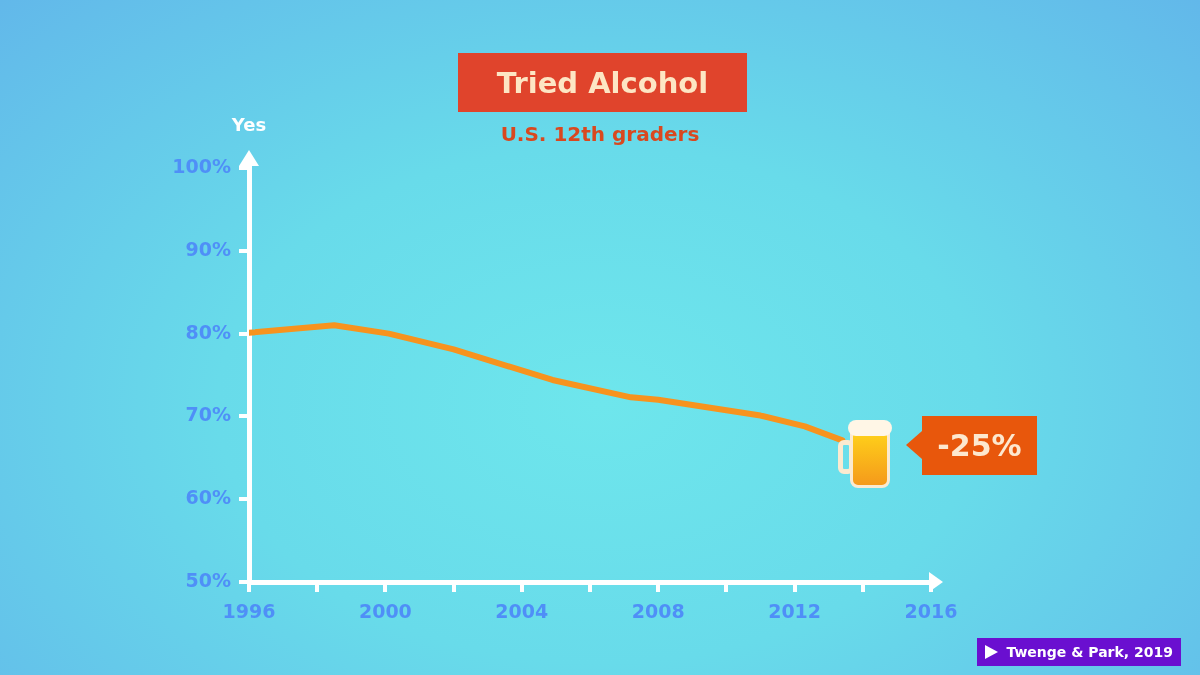 The width and height of the screenshot is (1200, 675). What do you see at coordinates (208, 414) in the screenshot?
I see `y-tick-label: 70%` at bounding box center [208, 414].